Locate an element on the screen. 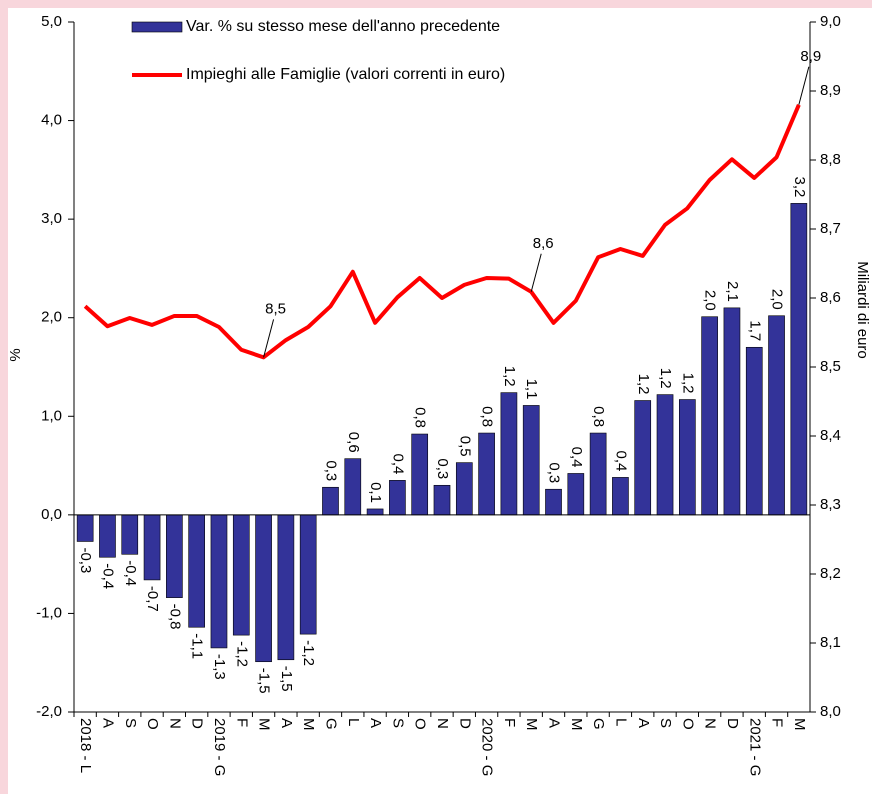 This screenshot has width=872, height=794. y-tick-label: 4,0 is located at coordinates (51, 120).